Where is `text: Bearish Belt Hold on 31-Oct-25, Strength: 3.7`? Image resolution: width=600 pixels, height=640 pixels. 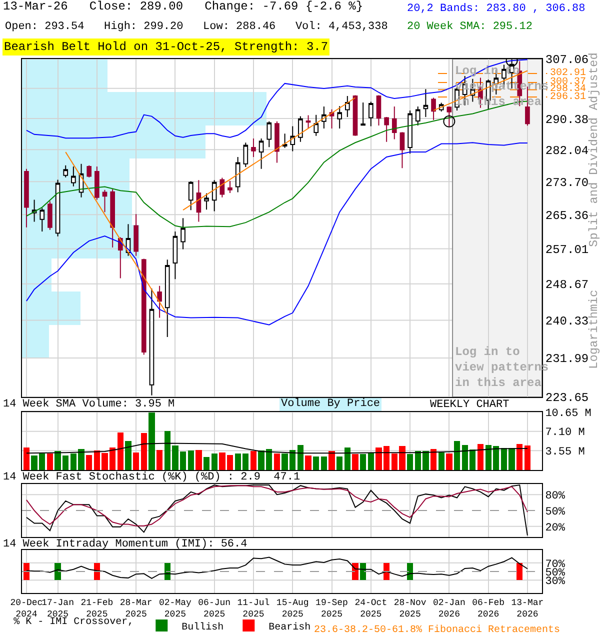 text: Bearish Belt Hold on 31-Oct-25, Strength: 3.7 is located at coordinates (166, 47).